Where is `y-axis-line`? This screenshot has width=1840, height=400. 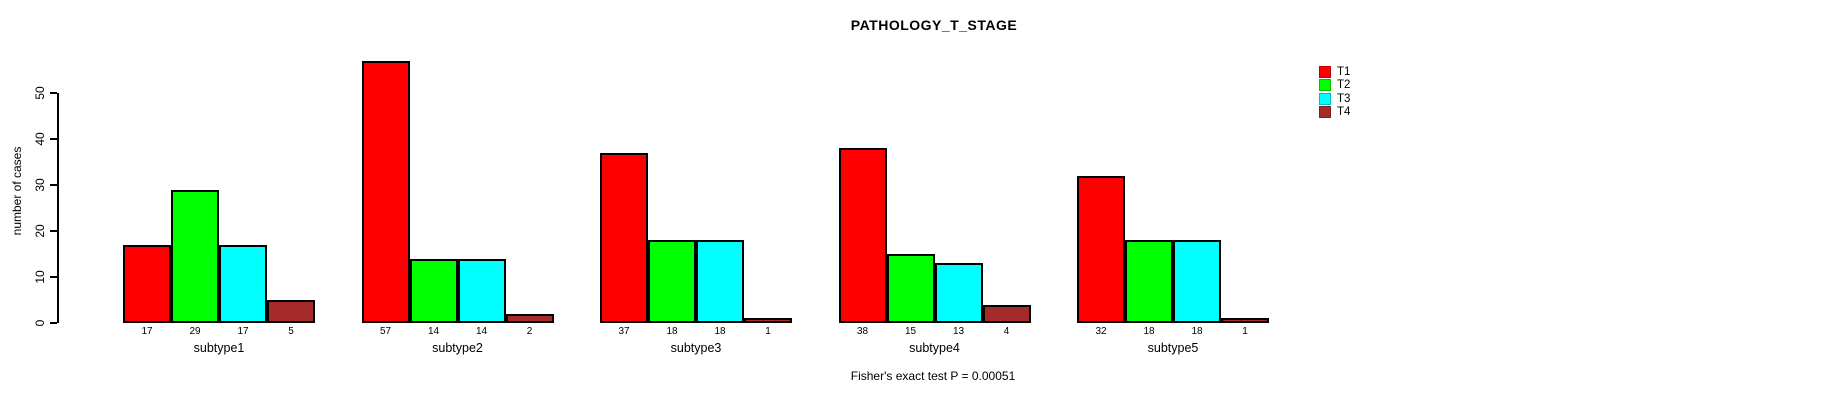 y-axis-line is located at coordinates (58, 208).